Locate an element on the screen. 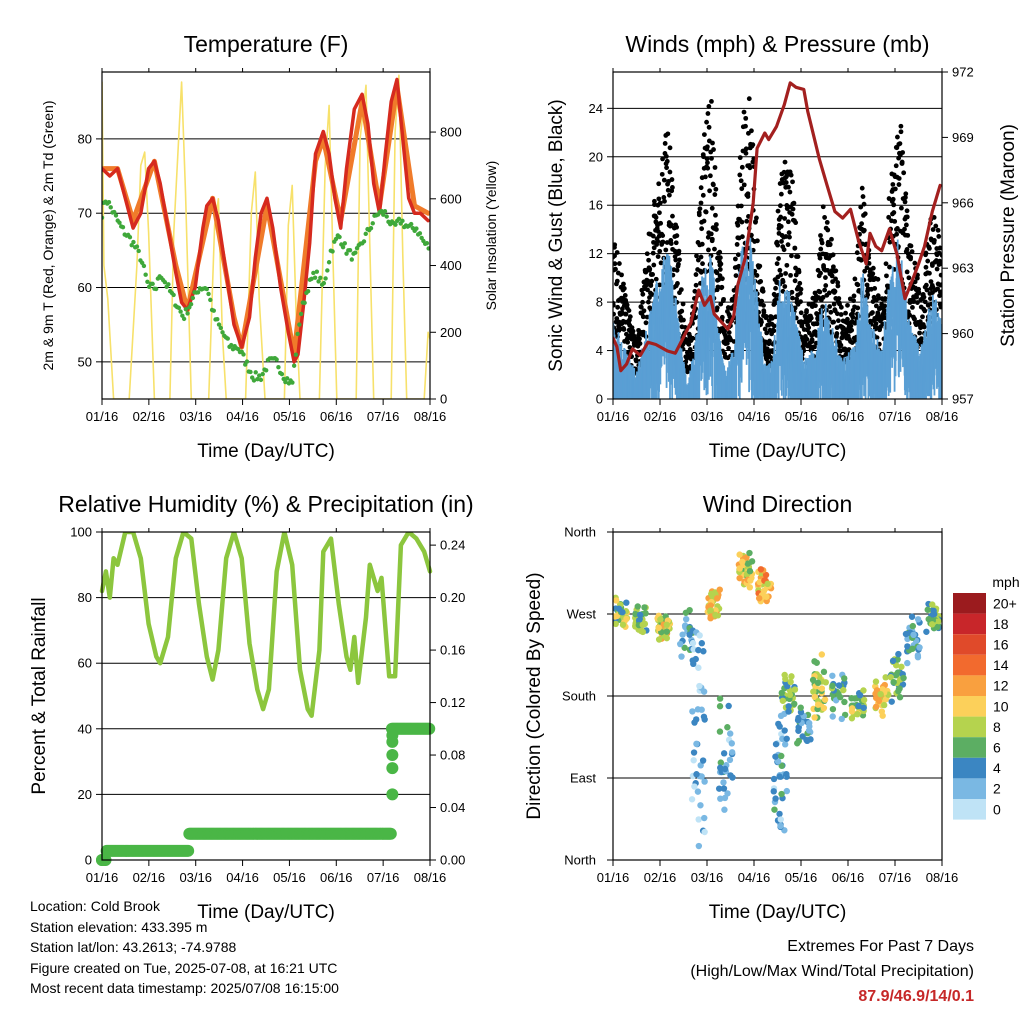 This screenshot has height=1024, width=1024. panel-title: Wind Direction is located at coordinates (778, 504).